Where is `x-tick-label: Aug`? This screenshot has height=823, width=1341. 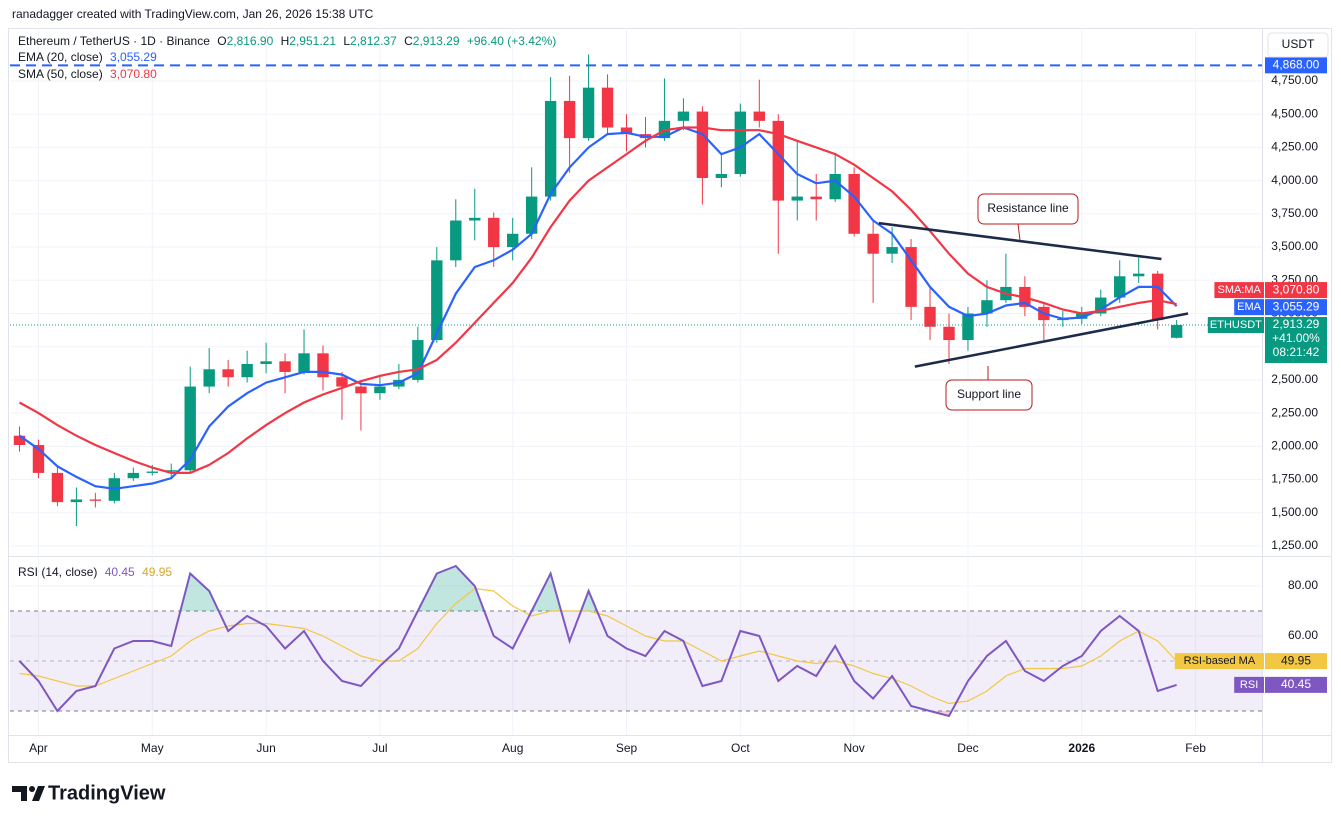
x-tick-label: Aug is located at coordinates (512, 748).